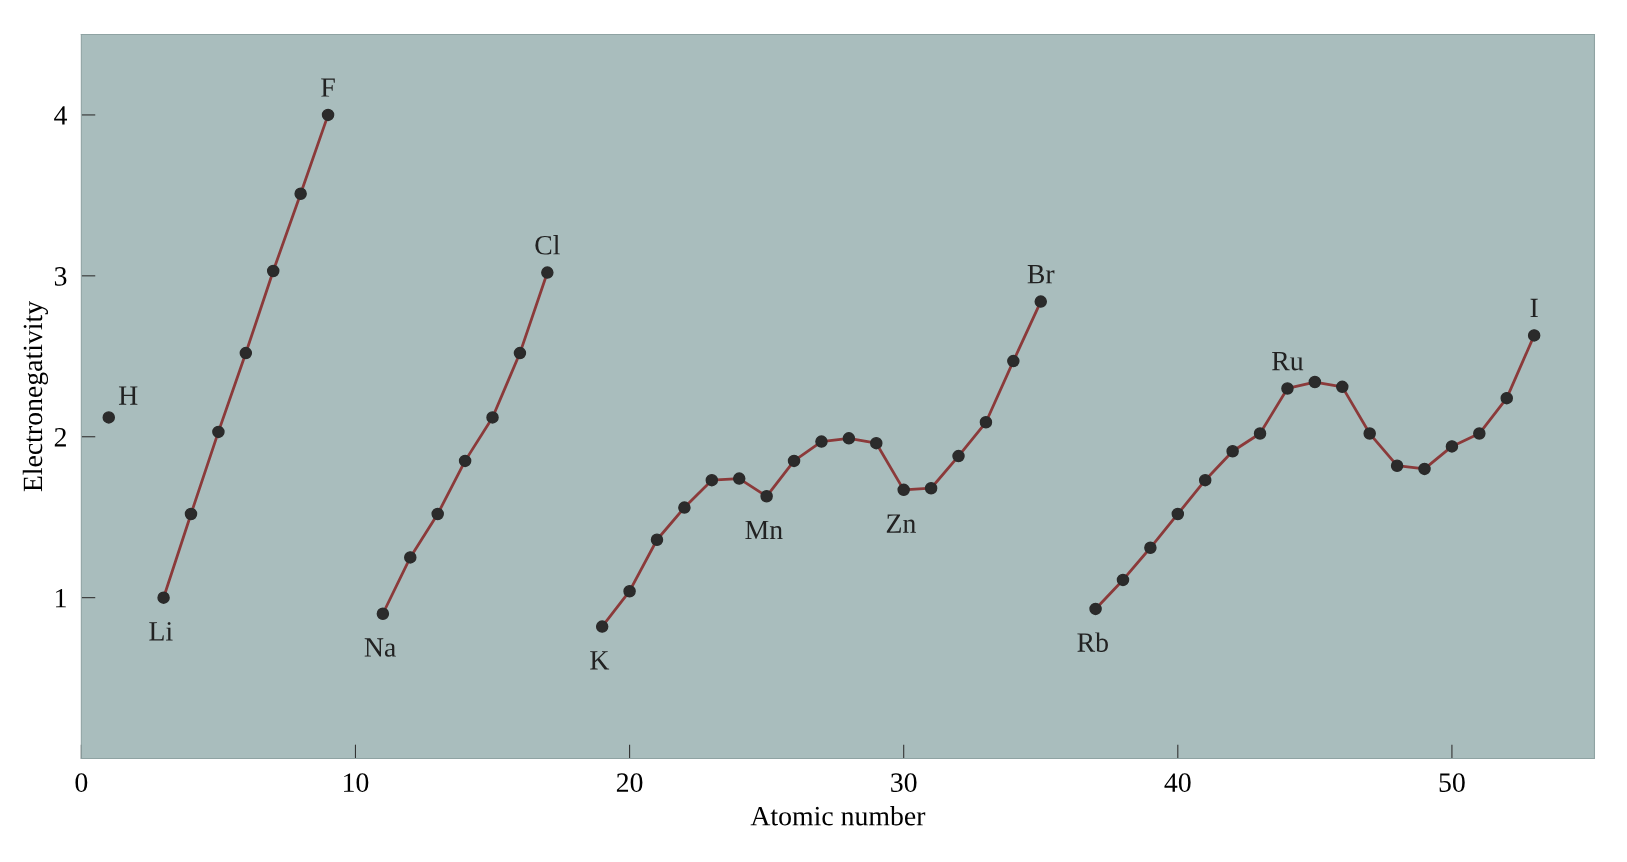  What do you see at coordinates (629, 782) in the screenshot?
I see `x-tick-label: 20` at bounding box center [629, 782].